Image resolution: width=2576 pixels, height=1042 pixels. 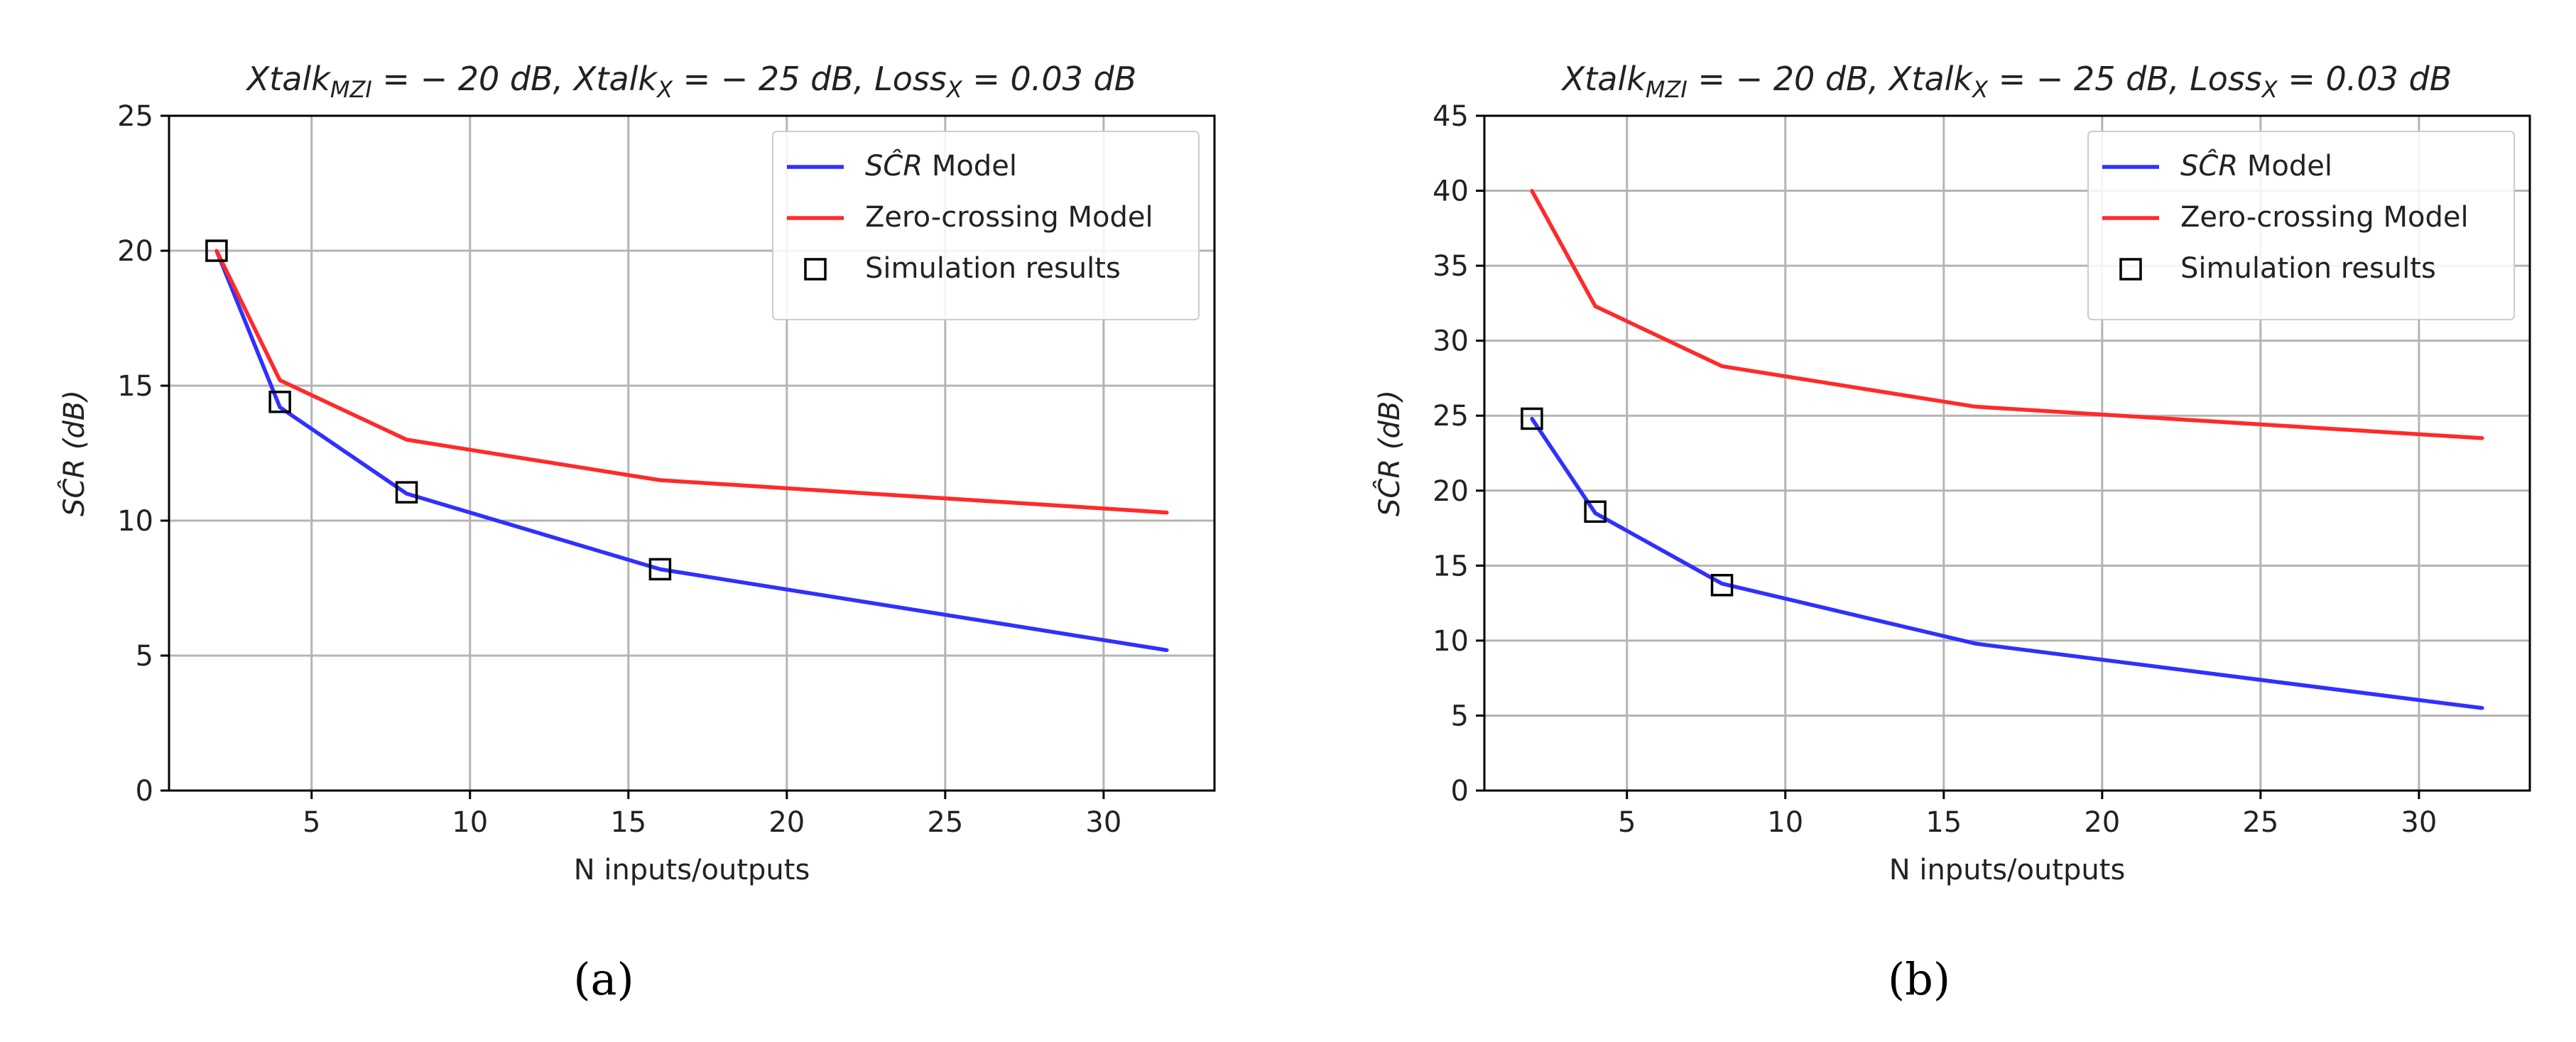 I want to click on series-s-r-model, so click(x=2007, y=563).